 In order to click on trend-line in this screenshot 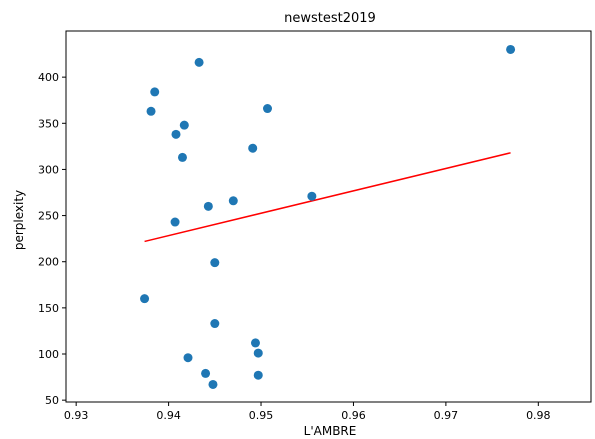, I will do `click(327, 197)`.